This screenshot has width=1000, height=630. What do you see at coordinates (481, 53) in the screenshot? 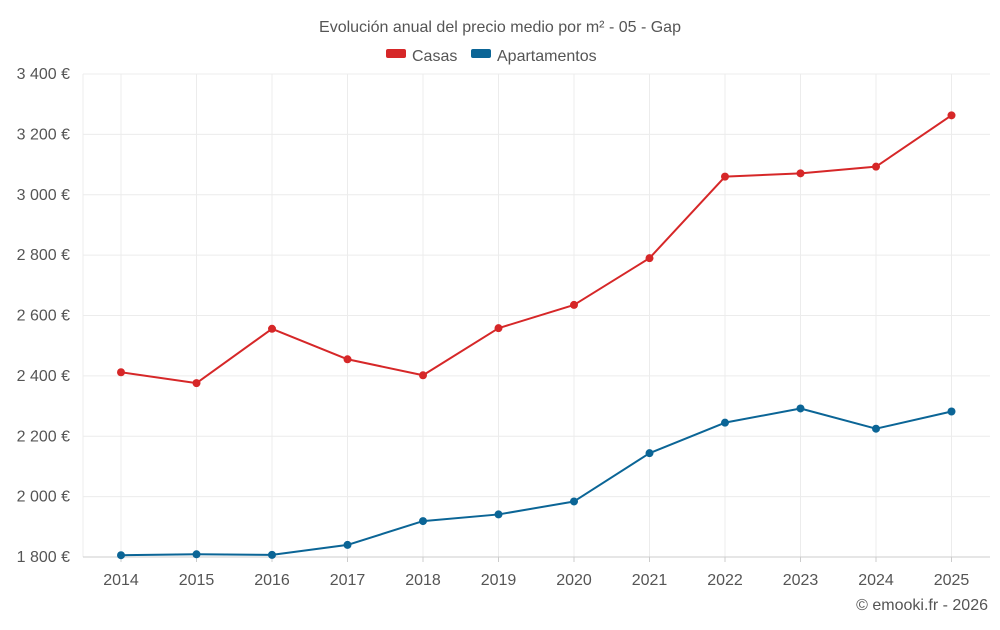
I see `legend-swatch-apartamentos` at bounding box center [481, 53].